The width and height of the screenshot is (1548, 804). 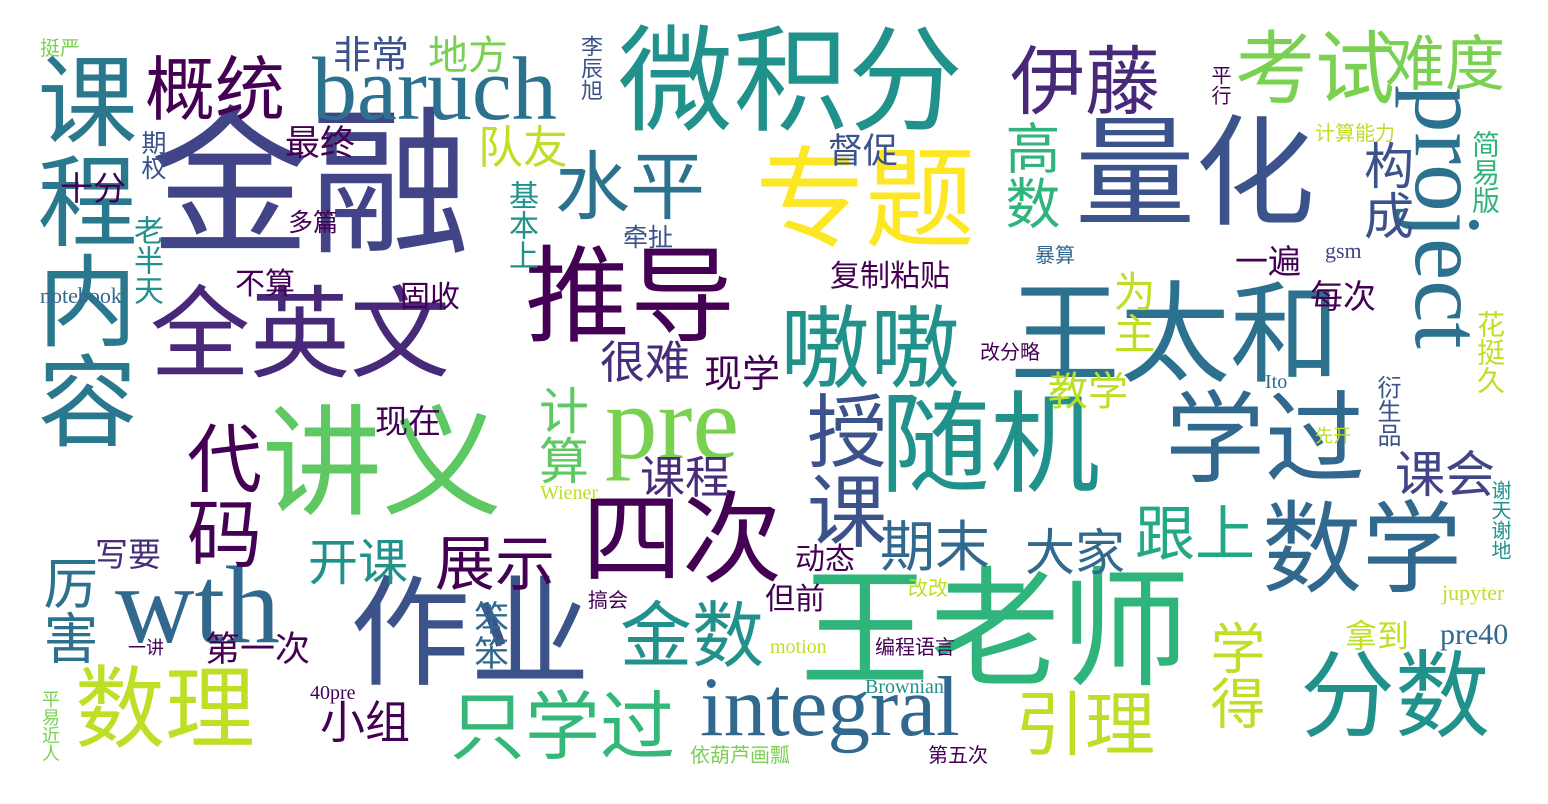 I want to click on word-xiankai: 先开, so click(x=1333, y=436).